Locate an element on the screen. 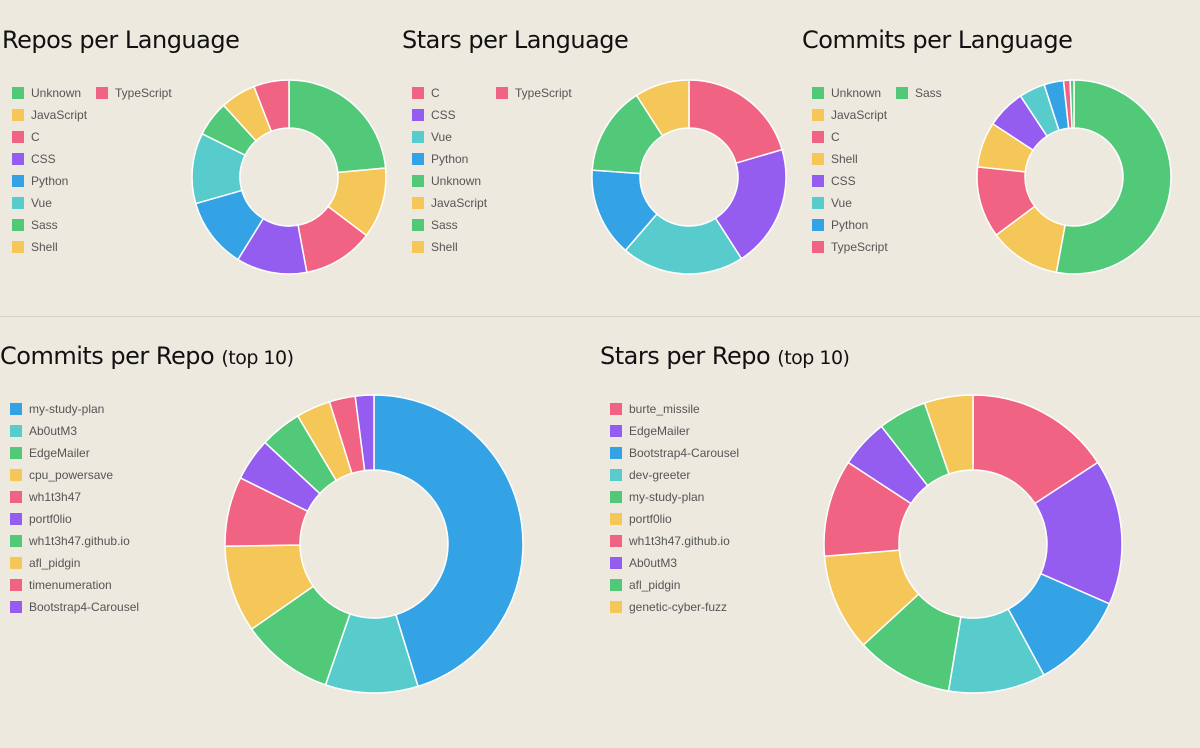 The image size is (1200, 748). section-divider is located at coordinates (600, 316).